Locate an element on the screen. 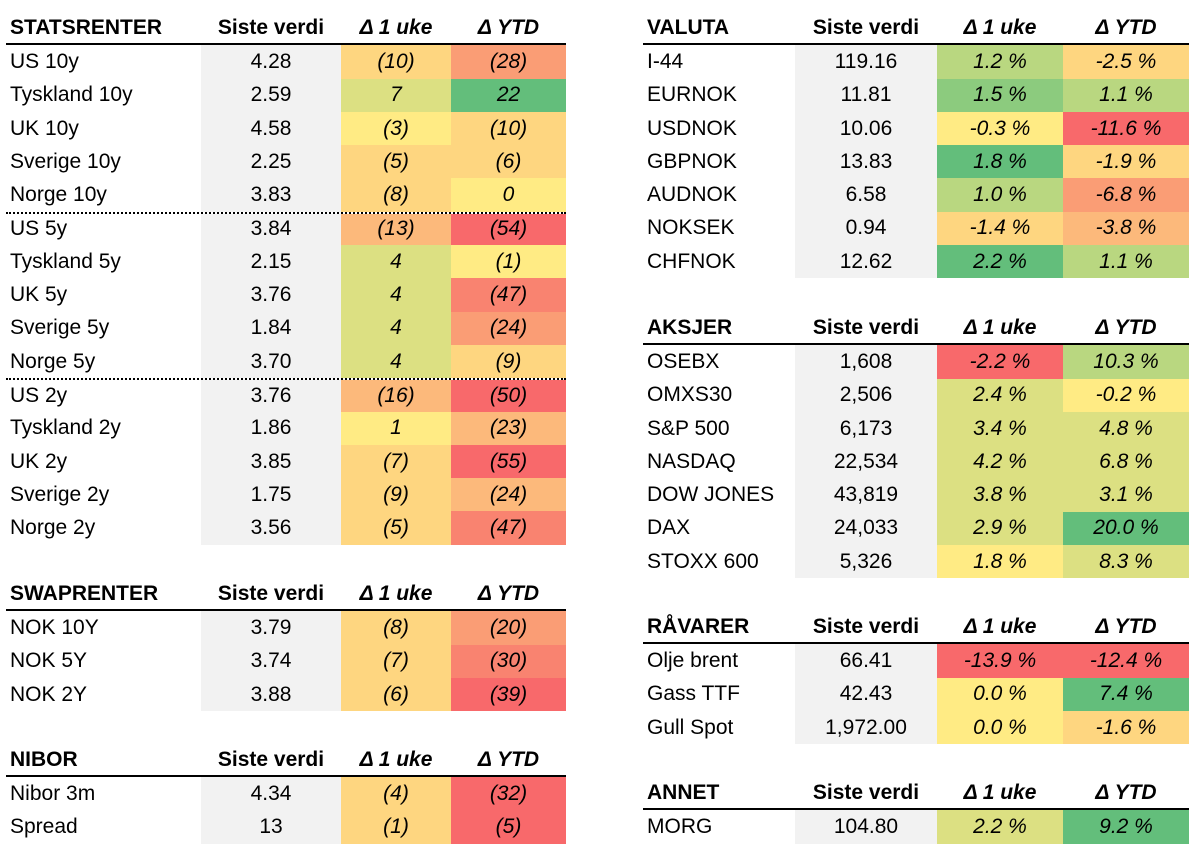  table-row: S&P 500 6,173 3.4 % 4.8 % is located at coordinates (916, 428).